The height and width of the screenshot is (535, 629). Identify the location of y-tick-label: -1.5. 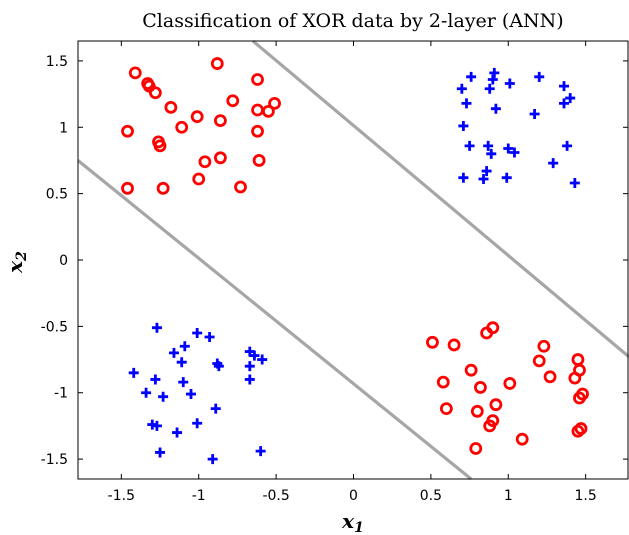
(54, 460).